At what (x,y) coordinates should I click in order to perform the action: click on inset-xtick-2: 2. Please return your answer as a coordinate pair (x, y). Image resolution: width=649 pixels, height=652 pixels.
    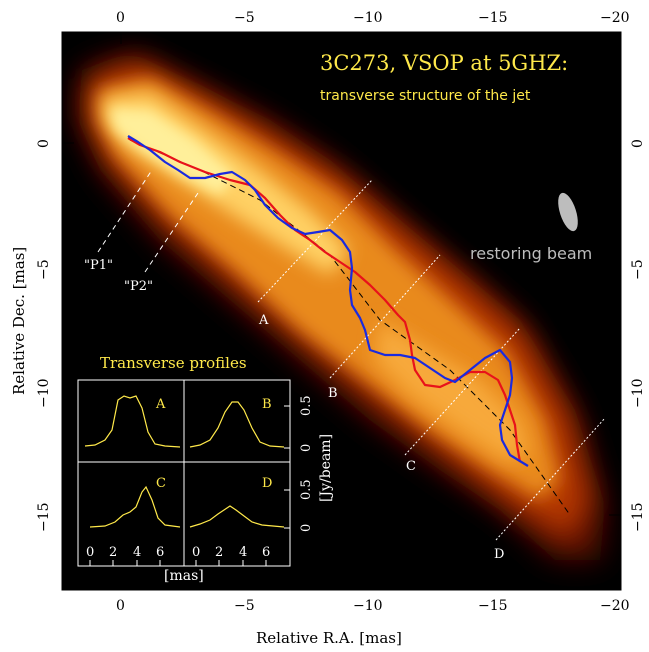
    Looking at the image, I should click on (113, 552).